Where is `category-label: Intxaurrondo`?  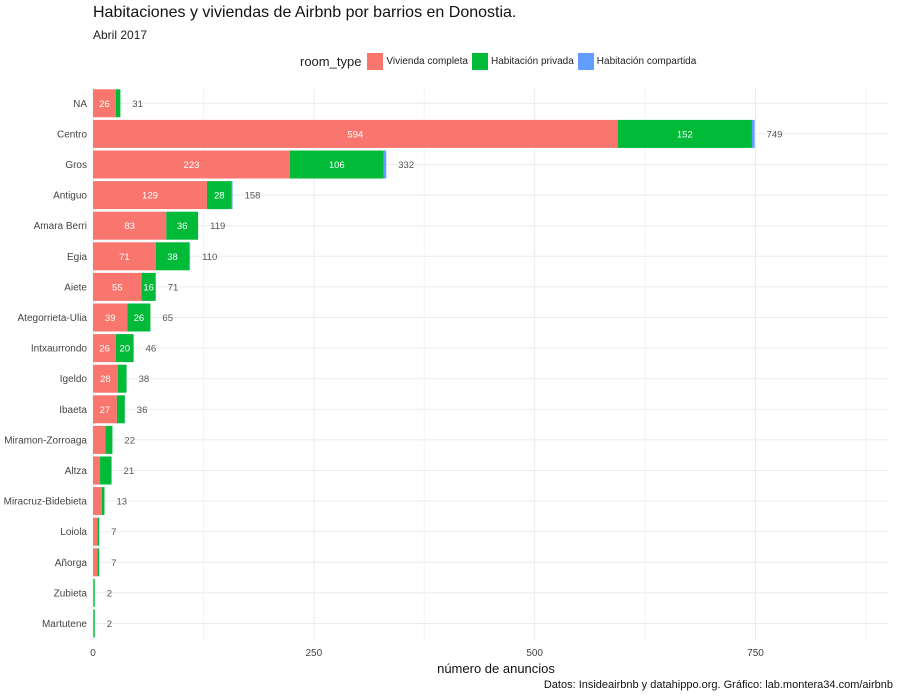 category-label: Intxaurrondo is located at coordinates (59, 349).